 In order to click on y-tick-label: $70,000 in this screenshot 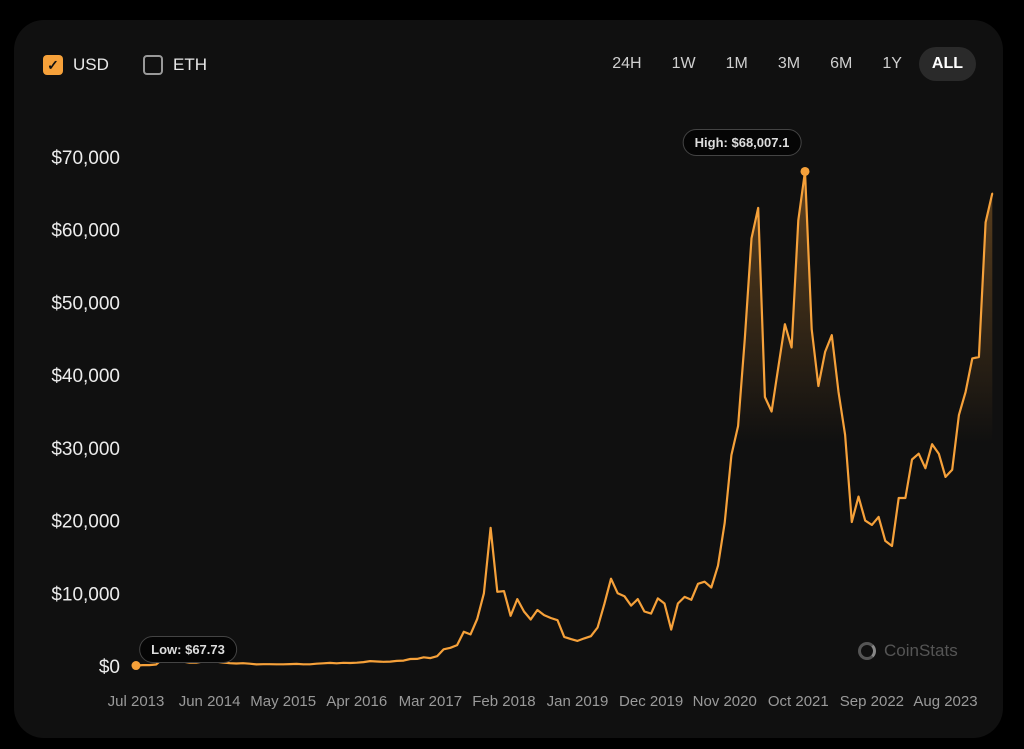, I will do `click(85, 158)`.